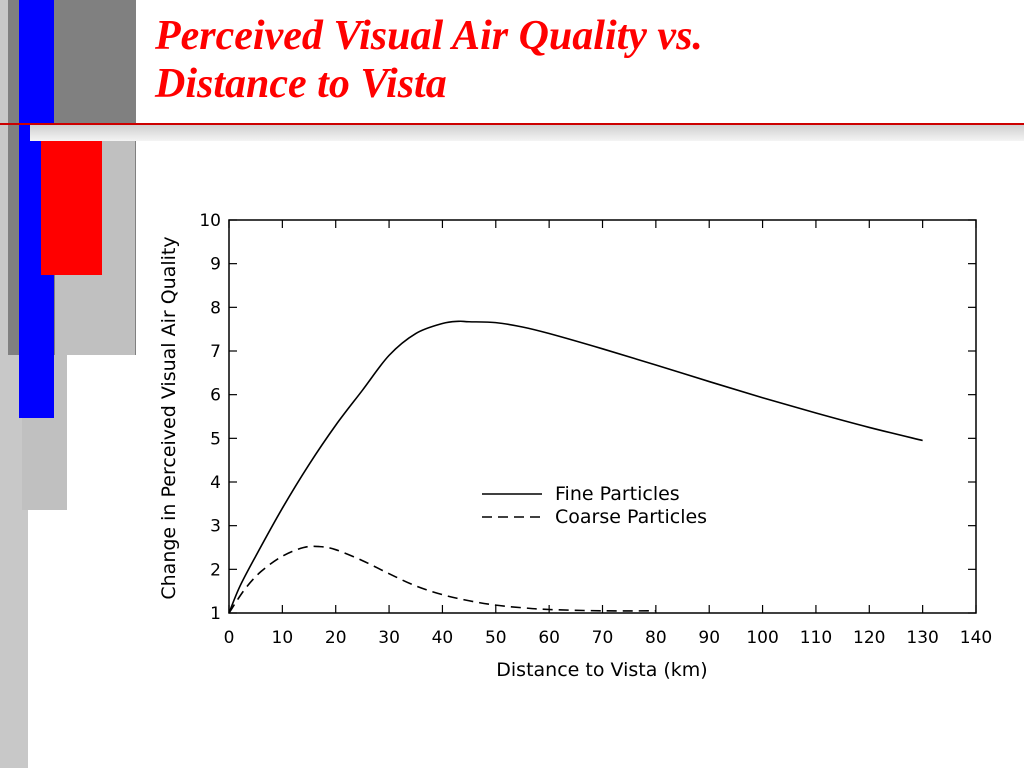 Image resolution: width=1024 pixels, height=768 pixels. I want to click on x-tick-label: 120, so click(869, 638).